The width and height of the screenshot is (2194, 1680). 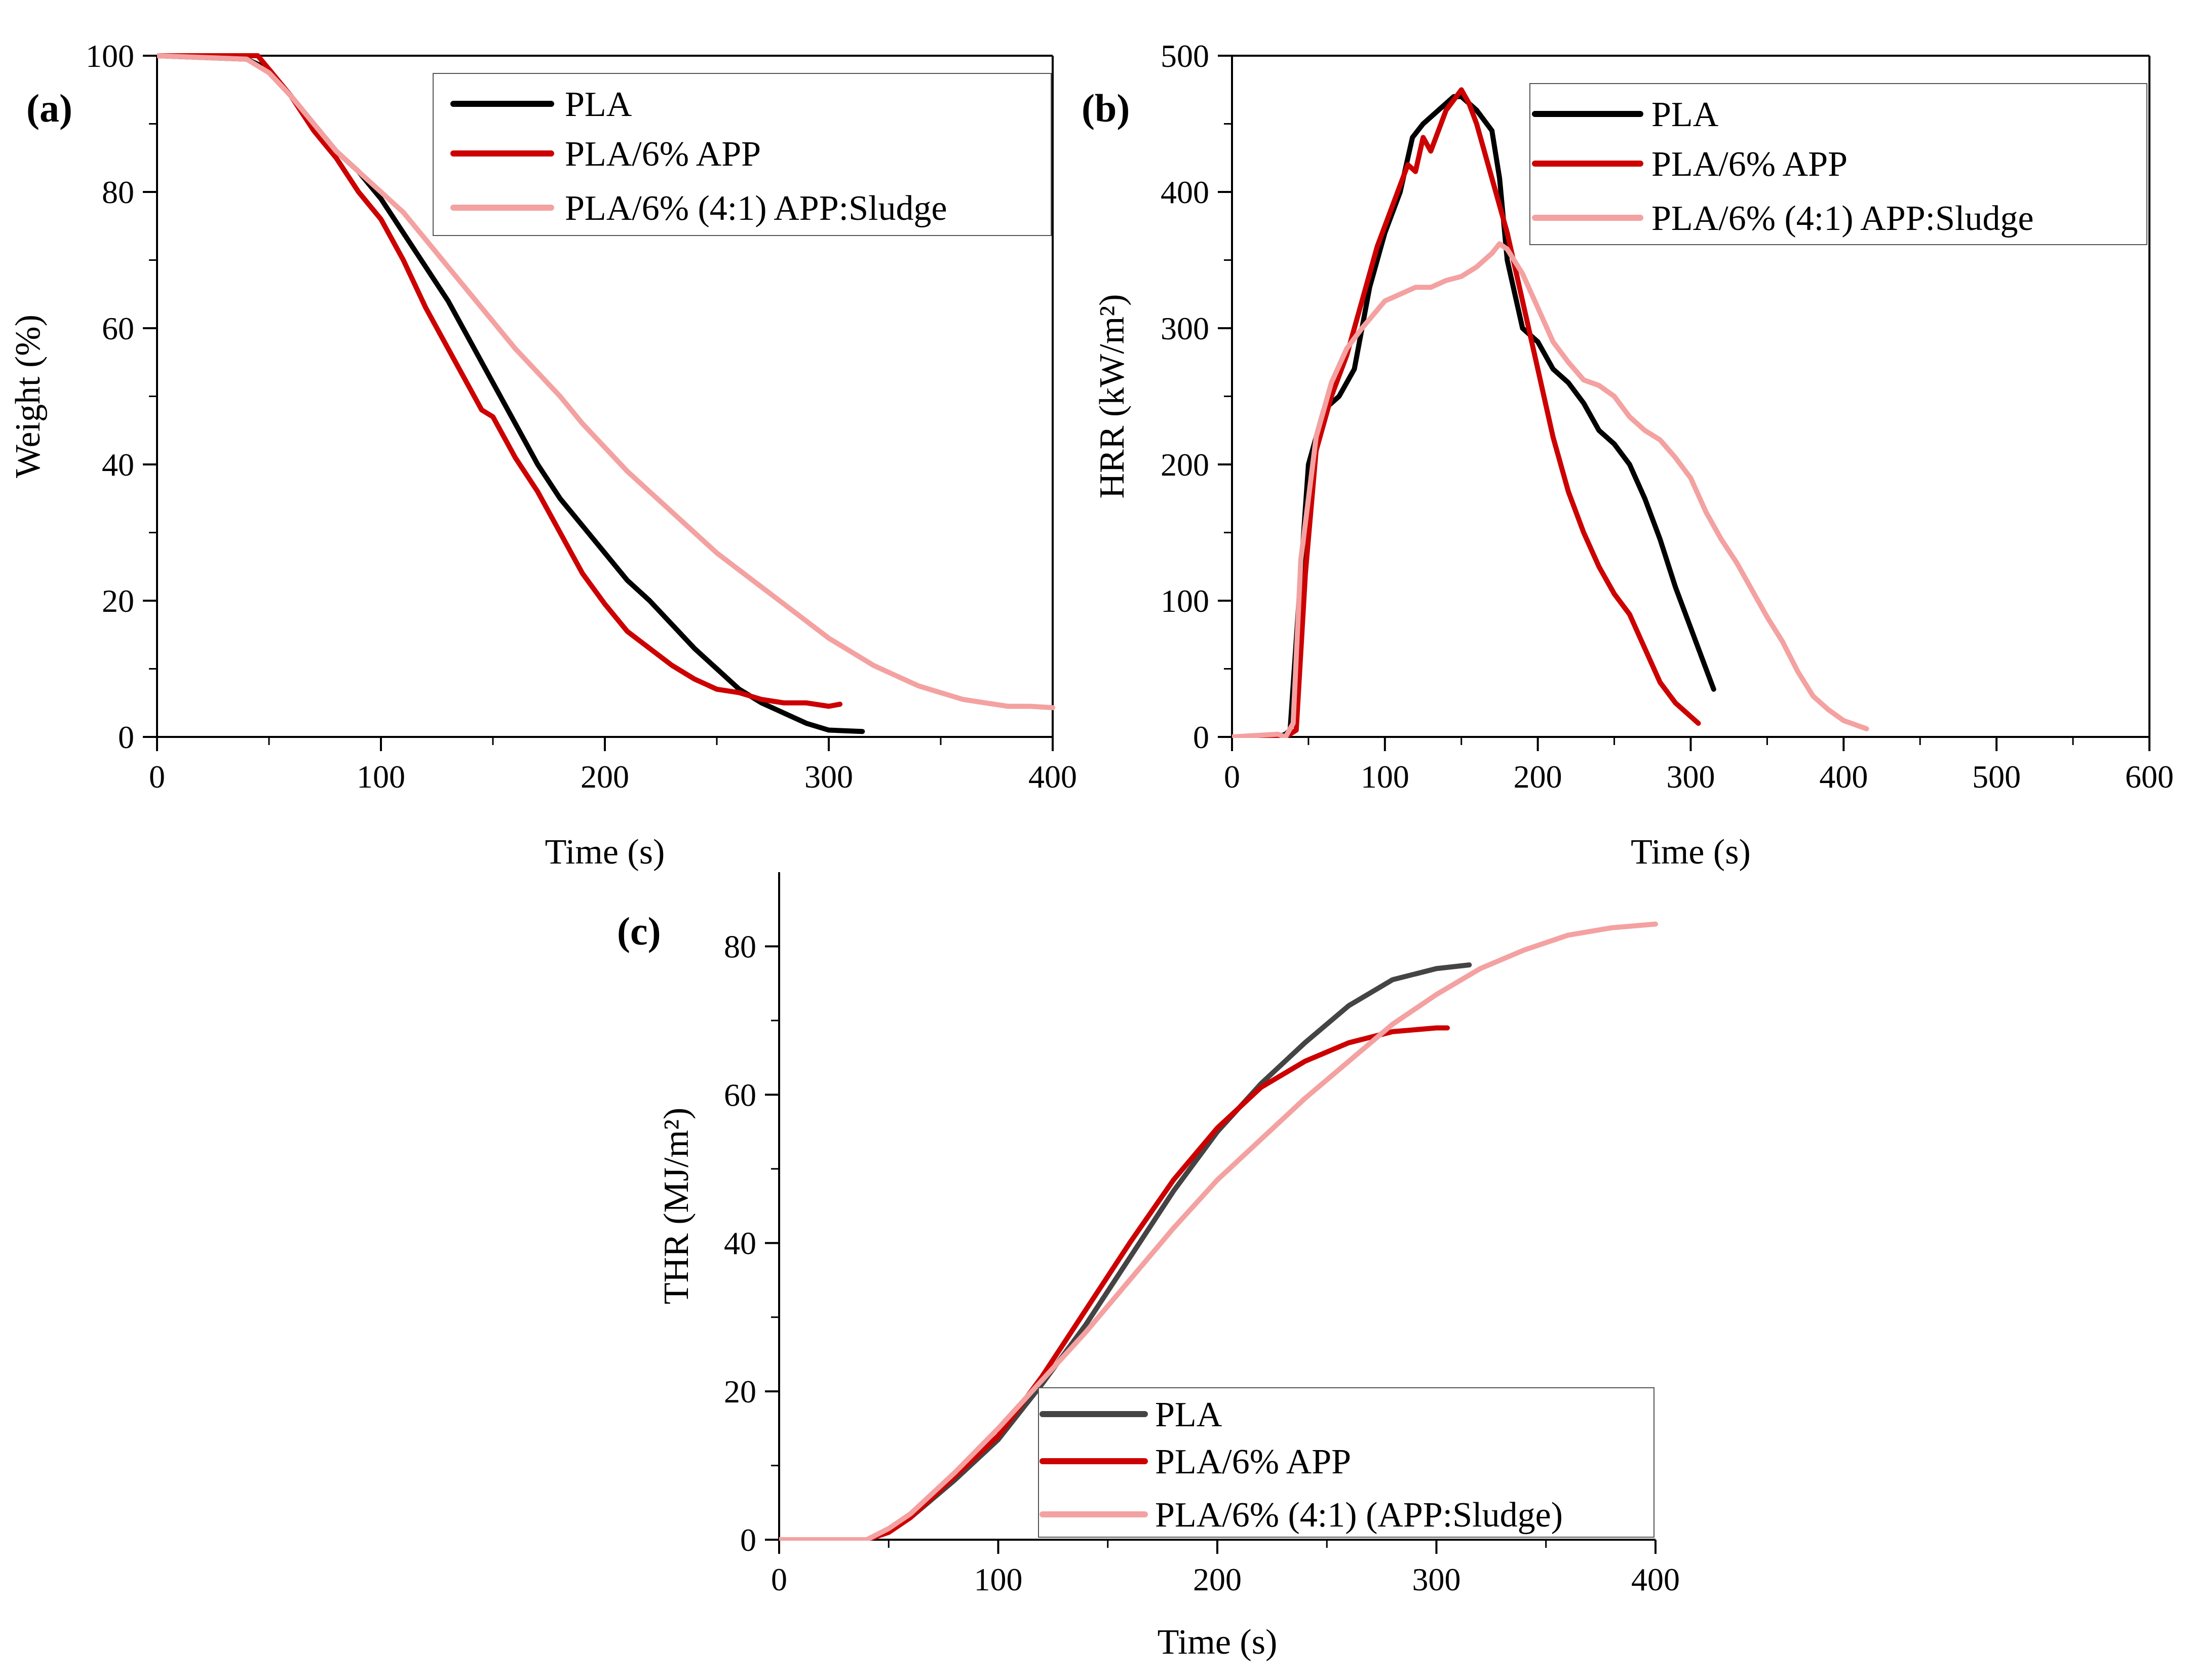 What do you see at coordinates (28, 396) in the screenshot?
I see `y-axis-label: Weight (%)` at bounding box center [28, 396].